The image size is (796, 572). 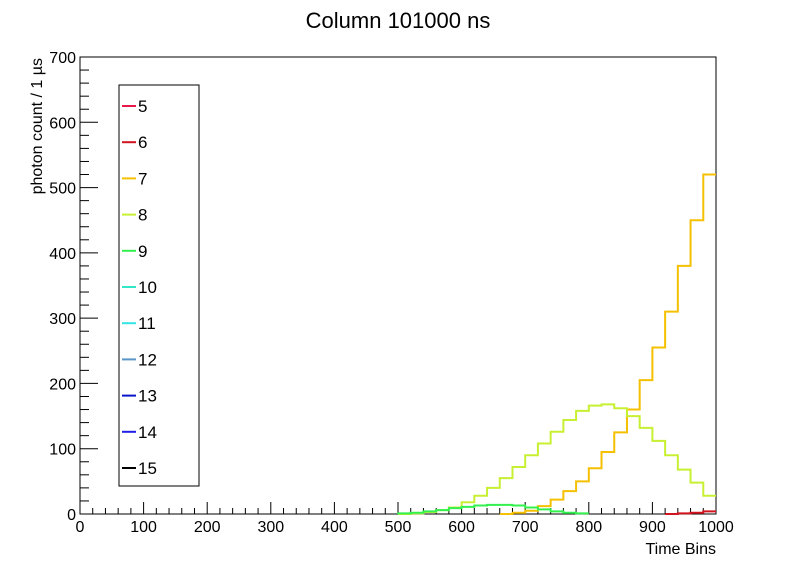 I want to click on legend-label-12: 12, so click(x=147, y=359).